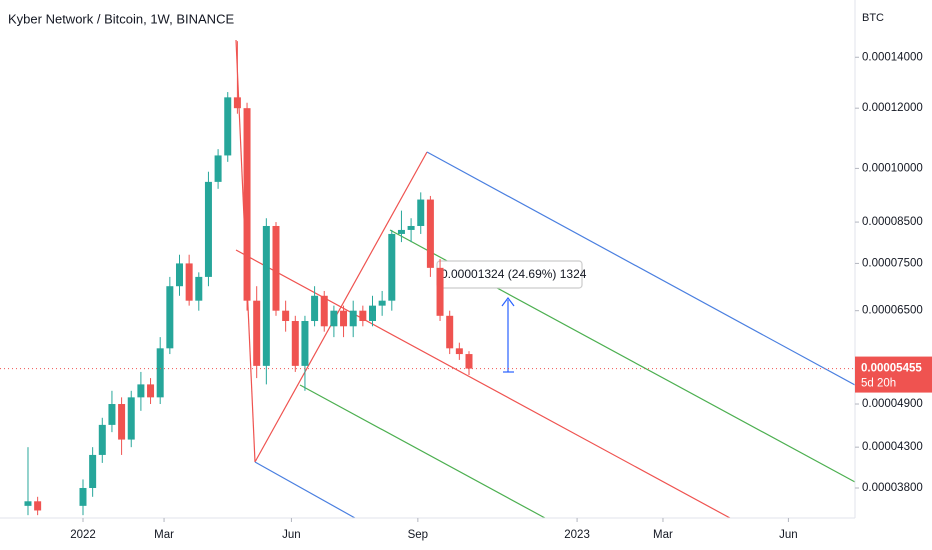 This screenshot has height=550, width=932. Describe the element at coordinates (892, 57) in the screenshot. I see `y-tick-label: 0.00014000` at that location.